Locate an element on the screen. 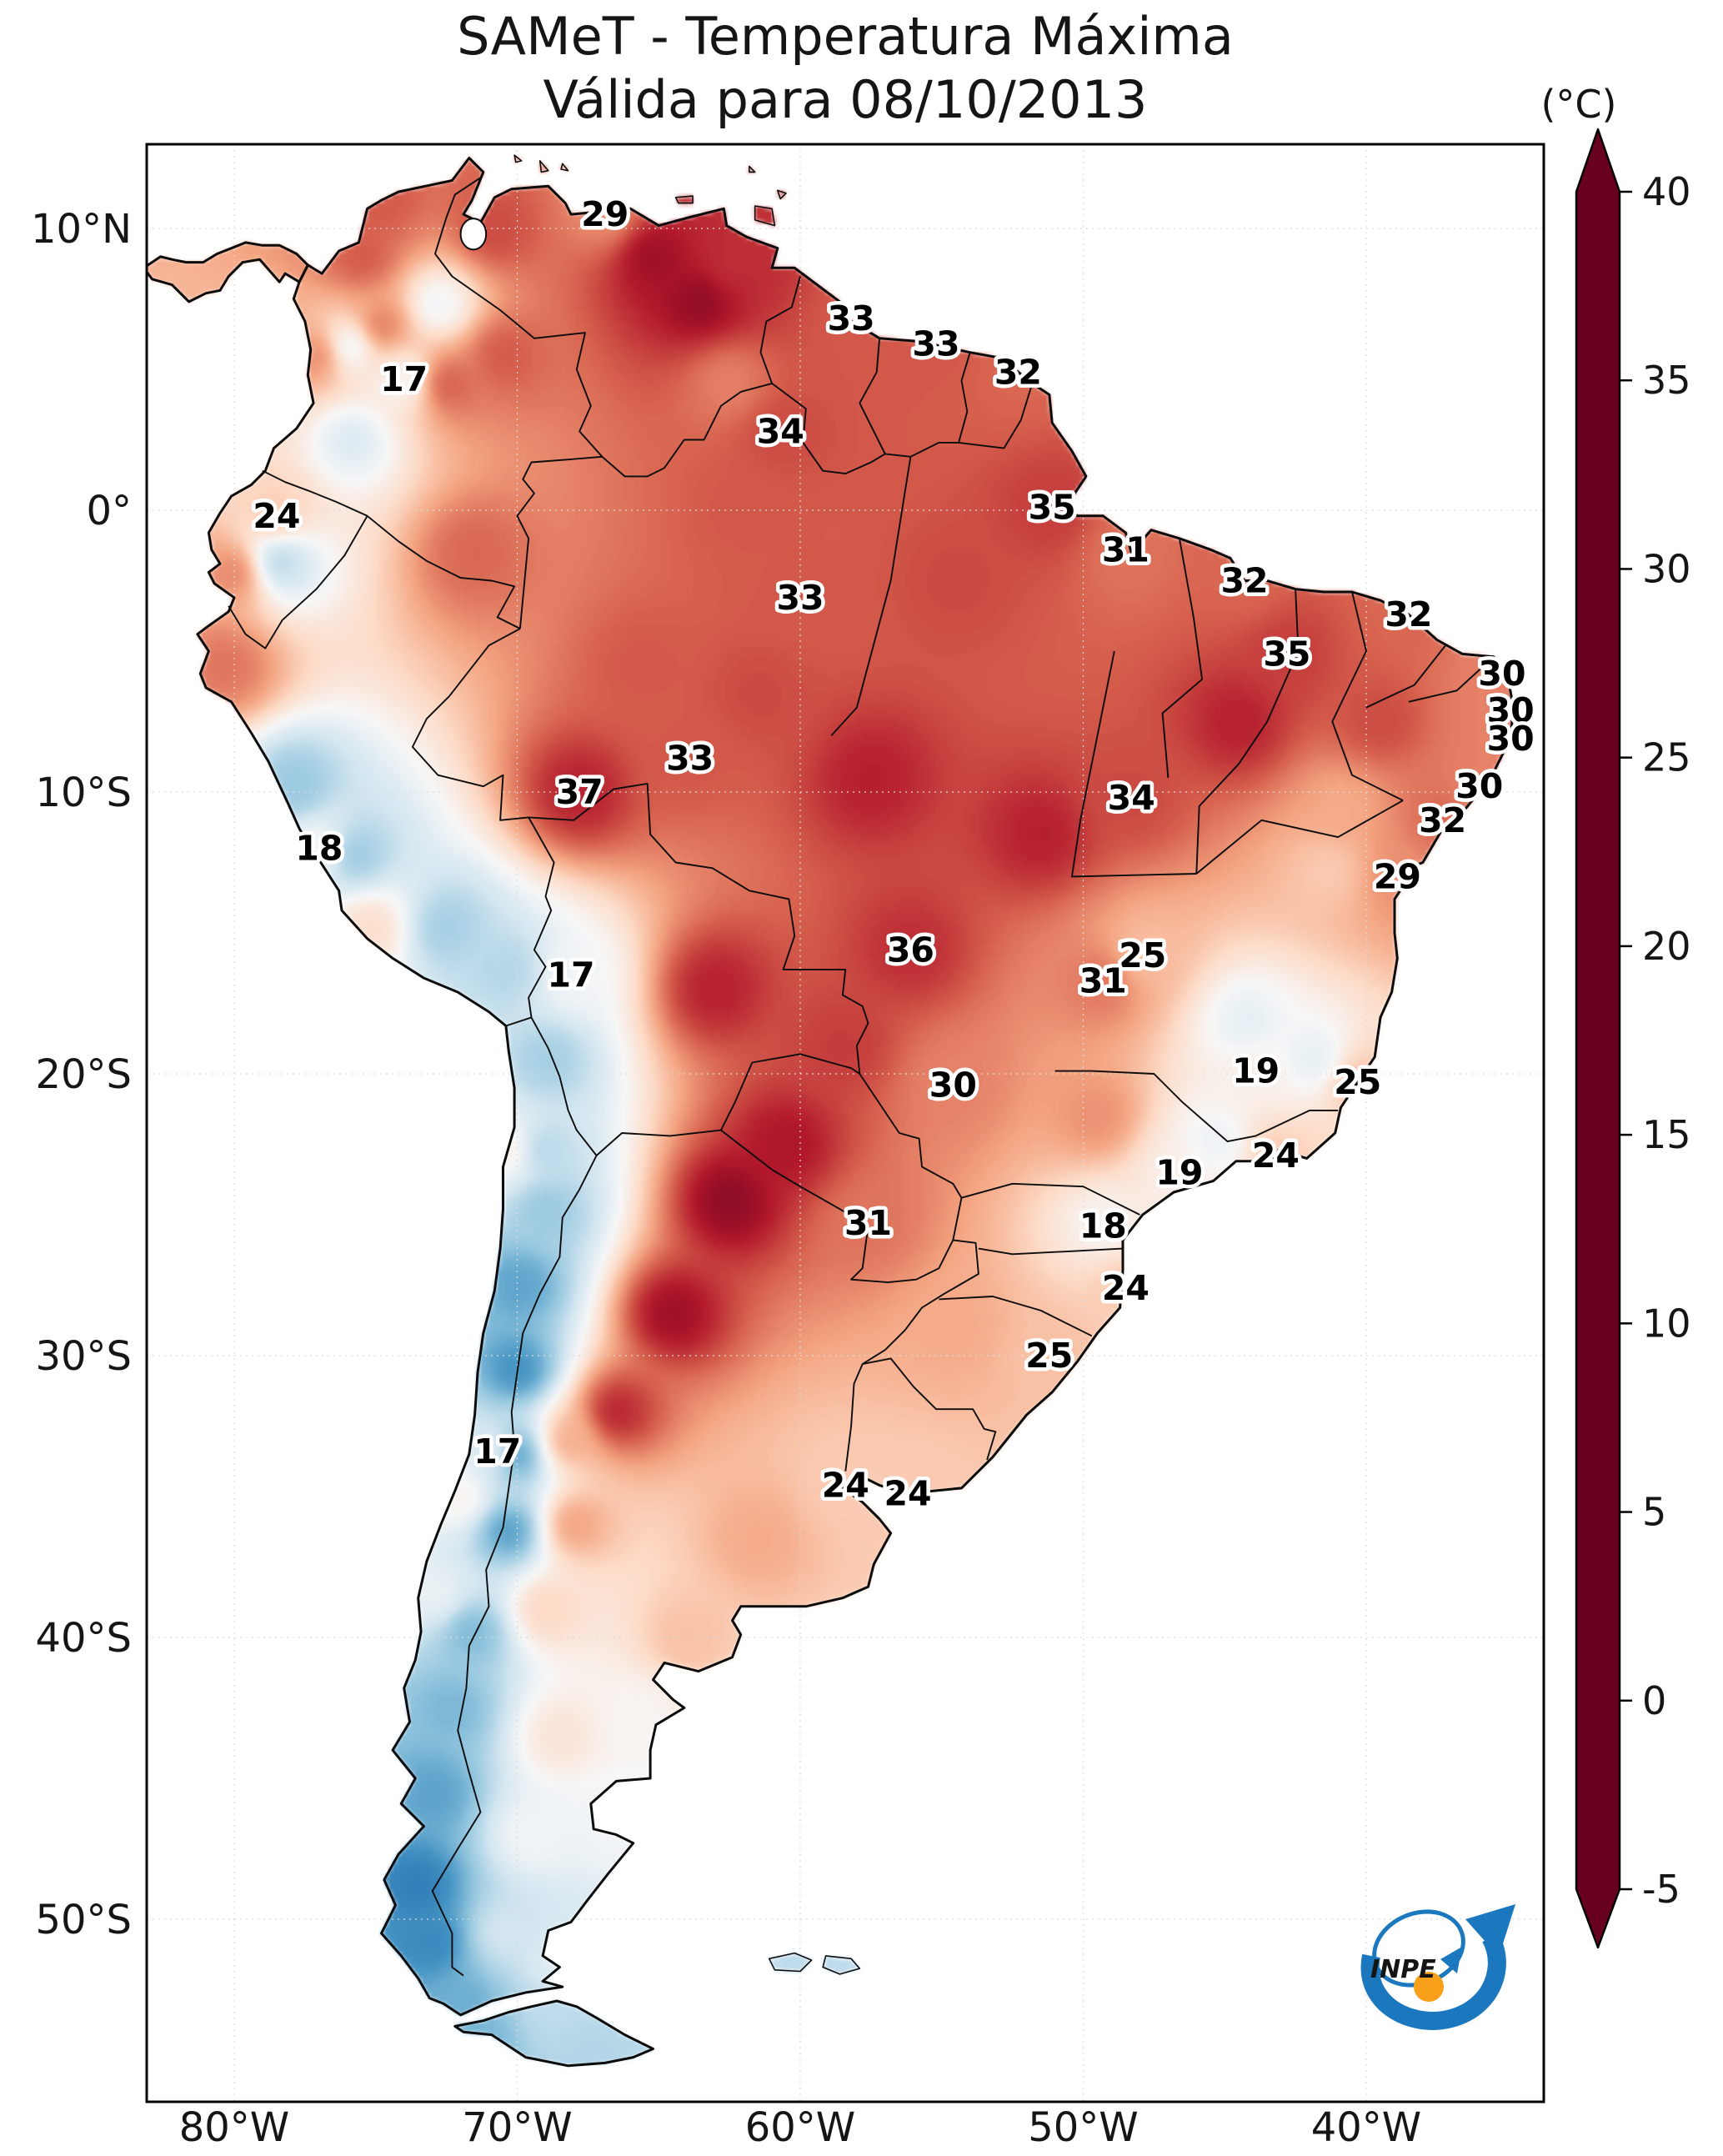  temperature-value-label: 37 is located at coordinates (580, 792).